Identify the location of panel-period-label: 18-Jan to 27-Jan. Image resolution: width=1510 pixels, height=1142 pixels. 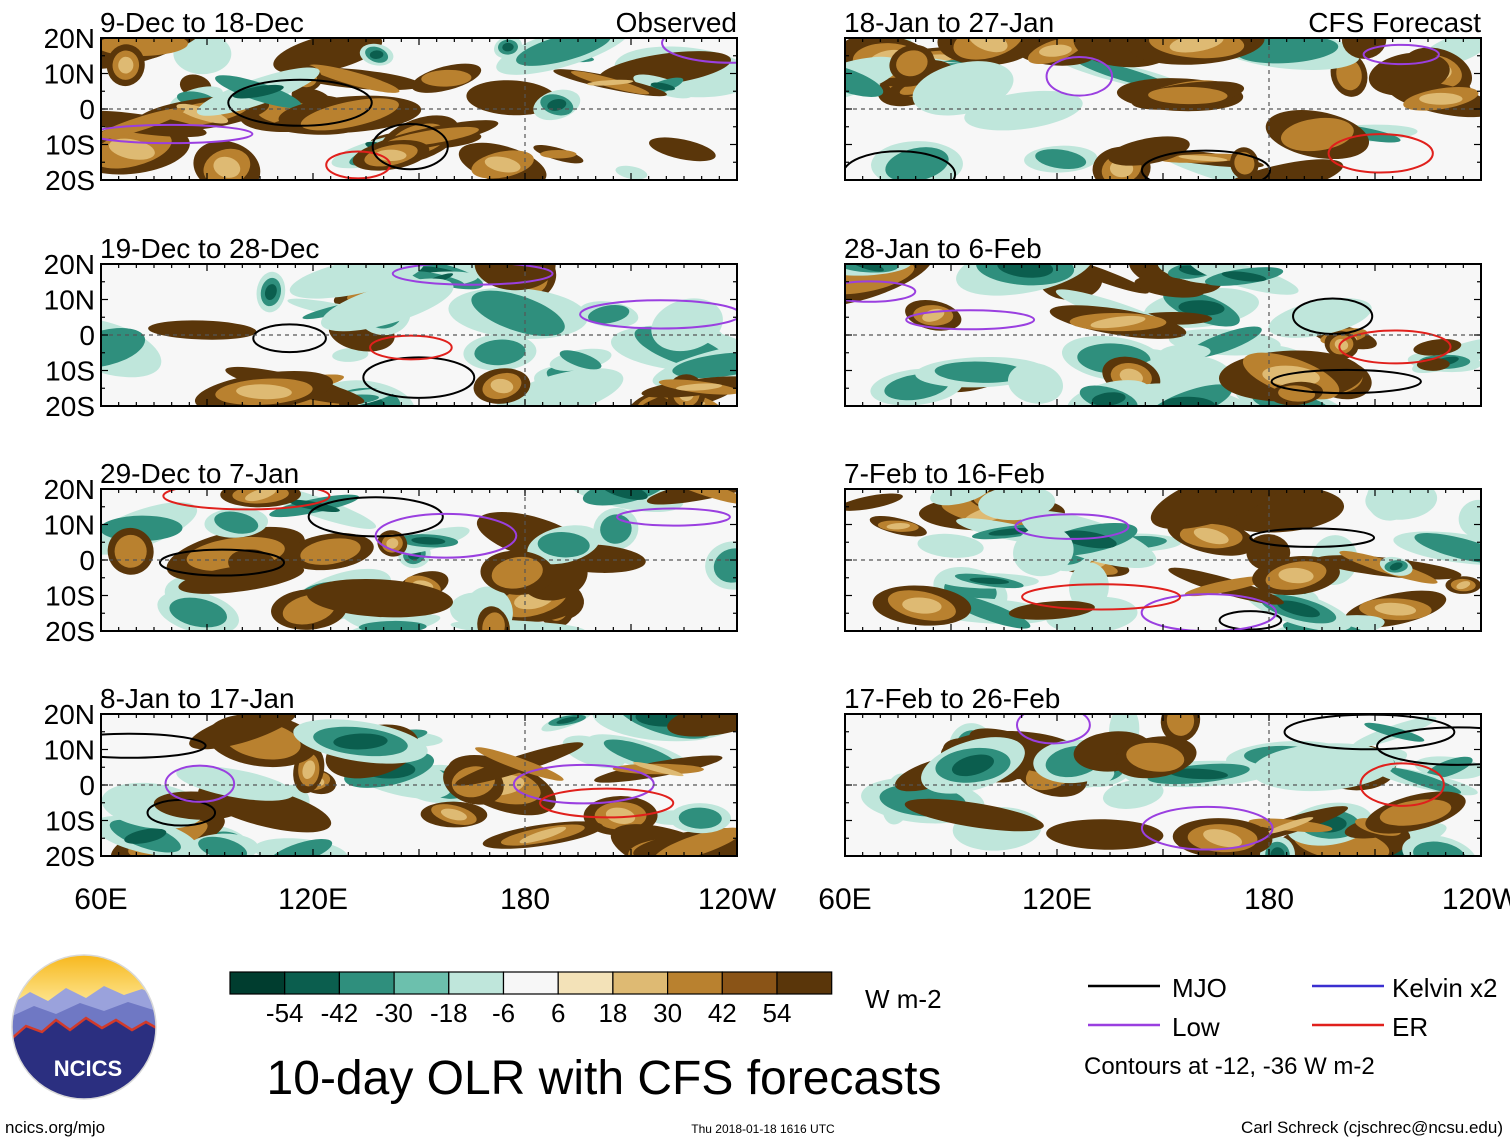
(949, 22).